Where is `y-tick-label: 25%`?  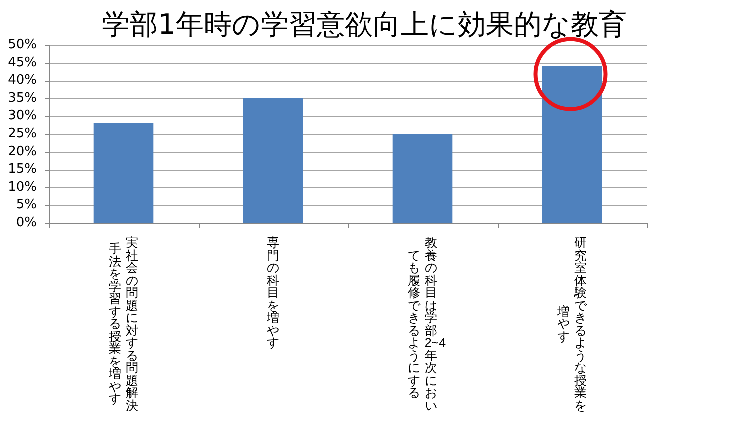 y-tick-label: 25% is located at coordinates (22, 134).